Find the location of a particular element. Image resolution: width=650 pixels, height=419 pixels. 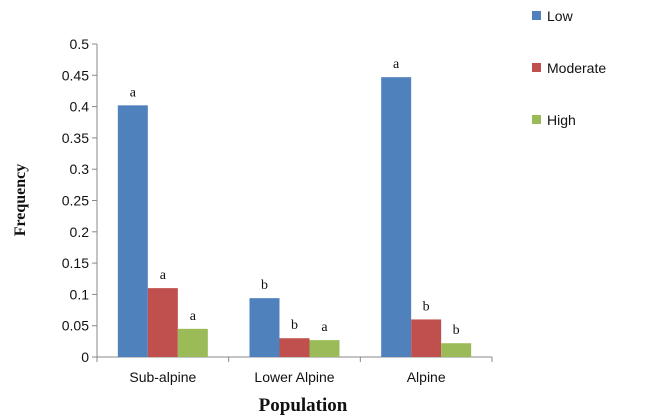

y-tick-label: 0.05 is located at coordinates (75, 326).